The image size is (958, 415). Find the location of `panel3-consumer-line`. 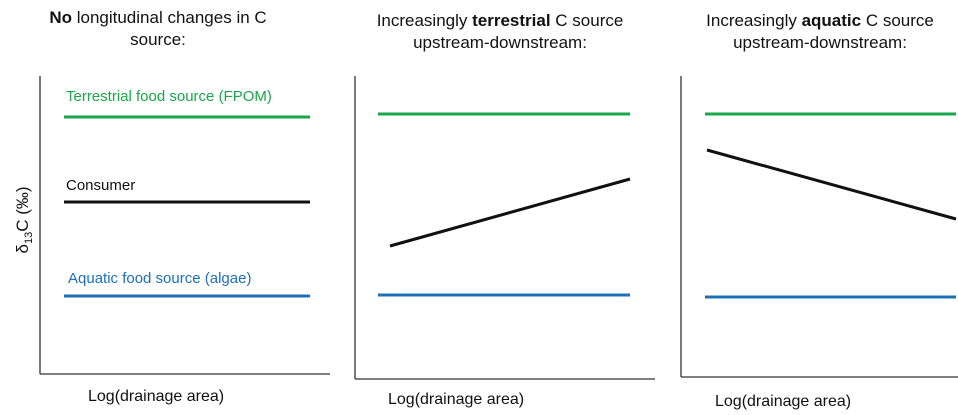

panel3-consumer-line is located at coordinates (831, 184).